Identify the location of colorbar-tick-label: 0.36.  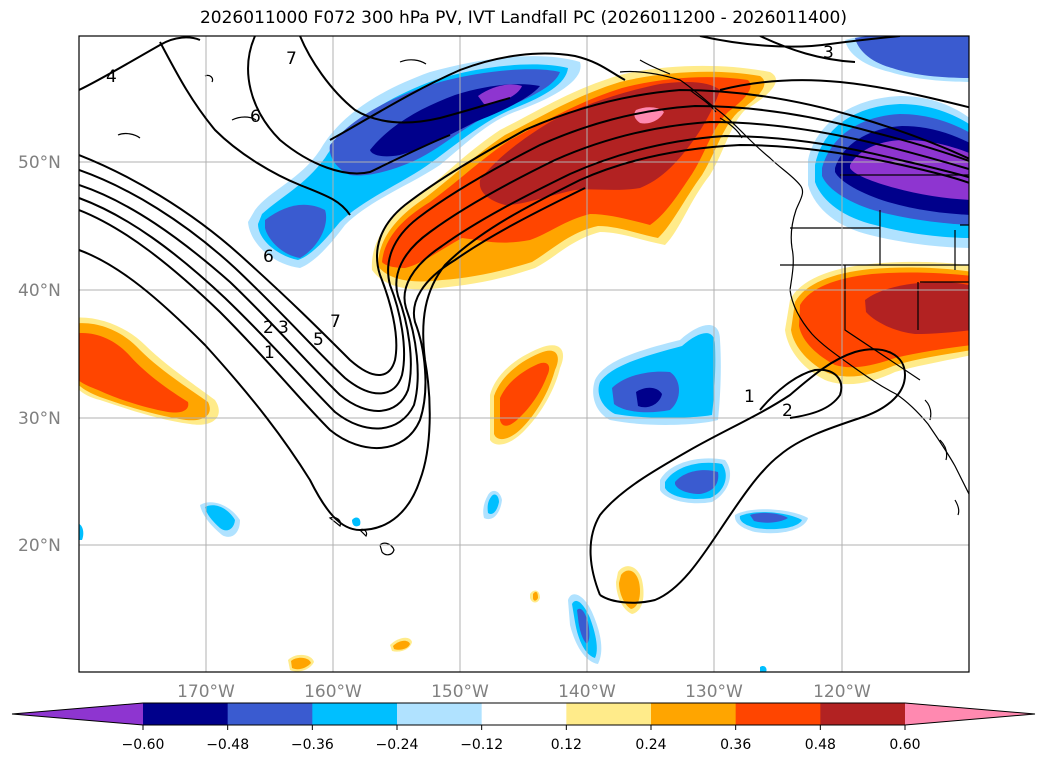
(735, 745).